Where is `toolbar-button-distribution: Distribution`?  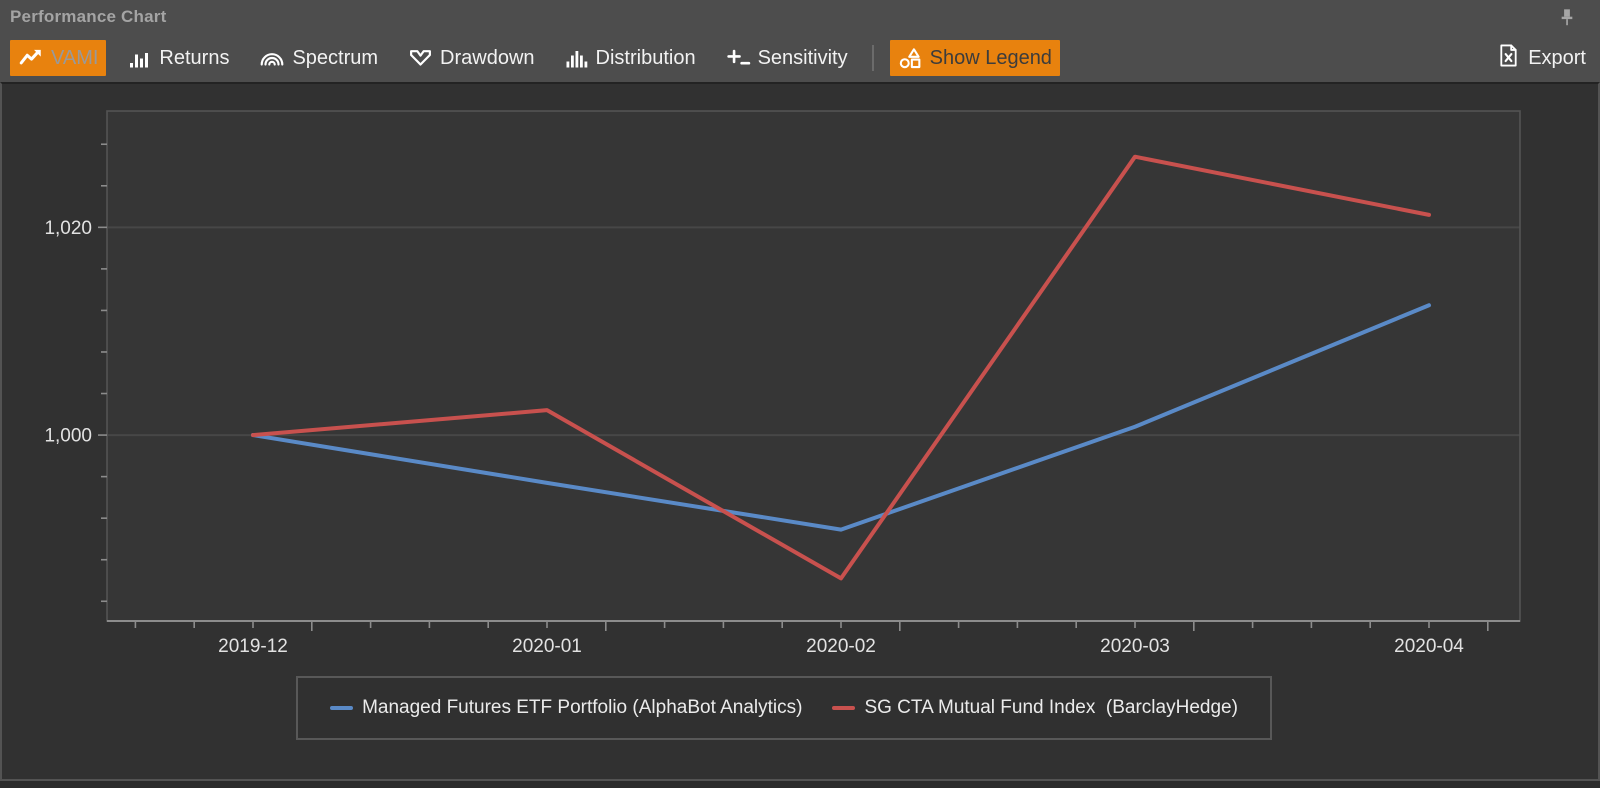 toolbar-button-distribution: Distribution is located at coordinates (630, 58).